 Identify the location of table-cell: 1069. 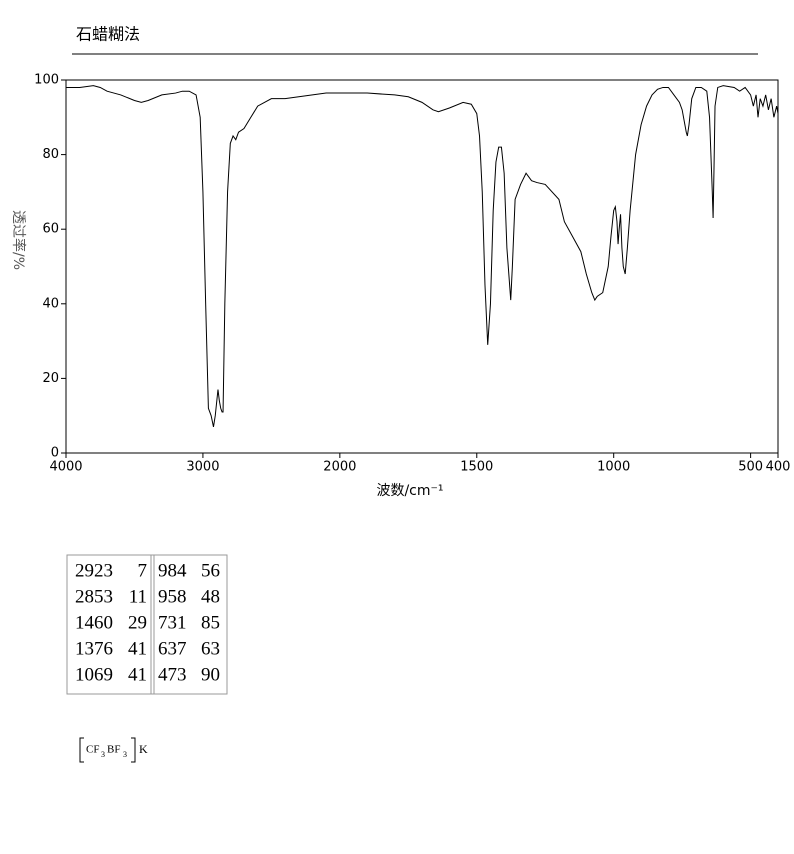
(94, 674).